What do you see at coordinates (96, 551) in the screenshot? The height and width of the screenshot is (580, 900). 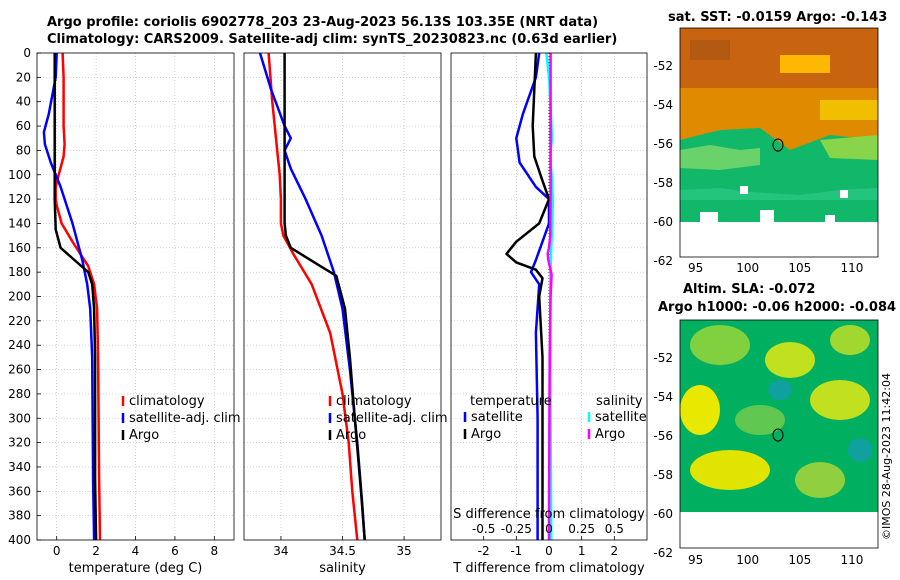 I see `temperature-xtick-label: 2` at bounding box center [96, 551].